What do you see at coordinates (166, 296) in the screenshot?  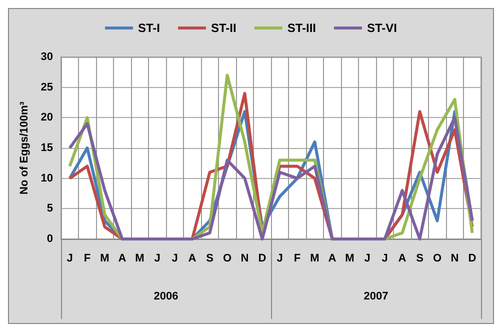 I see `text: 2006` at bounding box center [166, 296].